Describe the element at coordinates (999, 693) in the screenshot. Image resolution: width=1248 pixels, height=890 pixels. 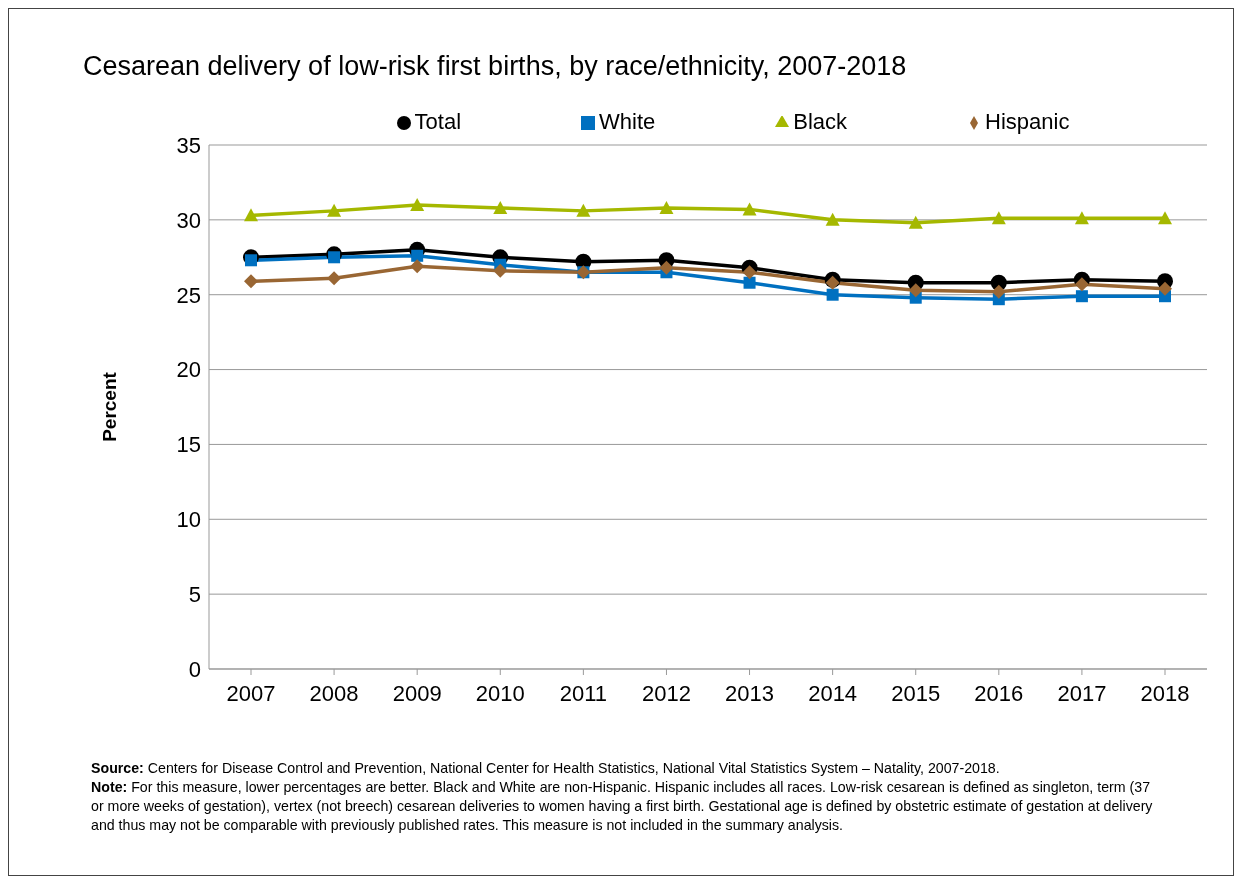
I see `x-tick-label: 2016` at that location.